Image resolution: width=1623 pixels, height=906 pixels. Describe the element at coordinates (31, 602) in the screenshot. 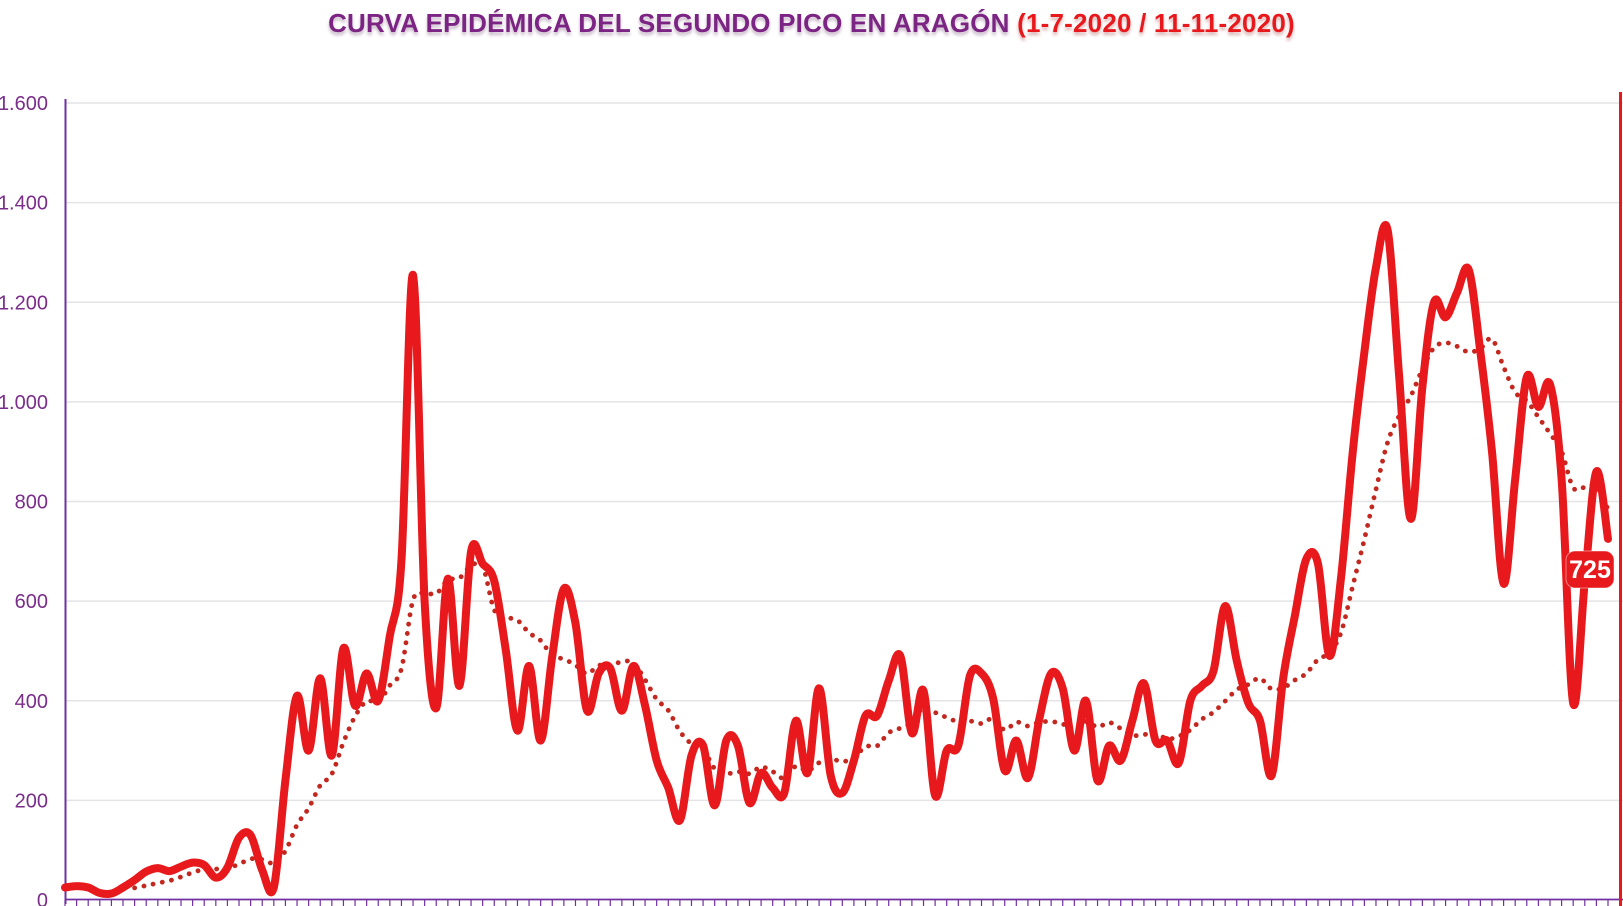

I see `y-tick-label: 600` at that location.